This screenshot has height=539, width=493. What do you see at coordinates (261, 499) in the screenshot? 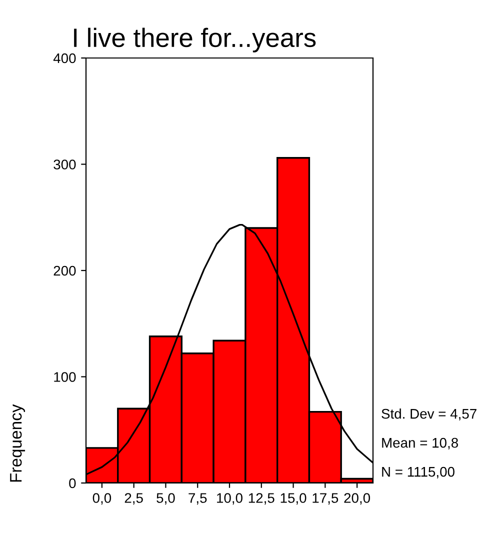
I see `x-tick-label: 12,5` at bounding box center [261, 499].